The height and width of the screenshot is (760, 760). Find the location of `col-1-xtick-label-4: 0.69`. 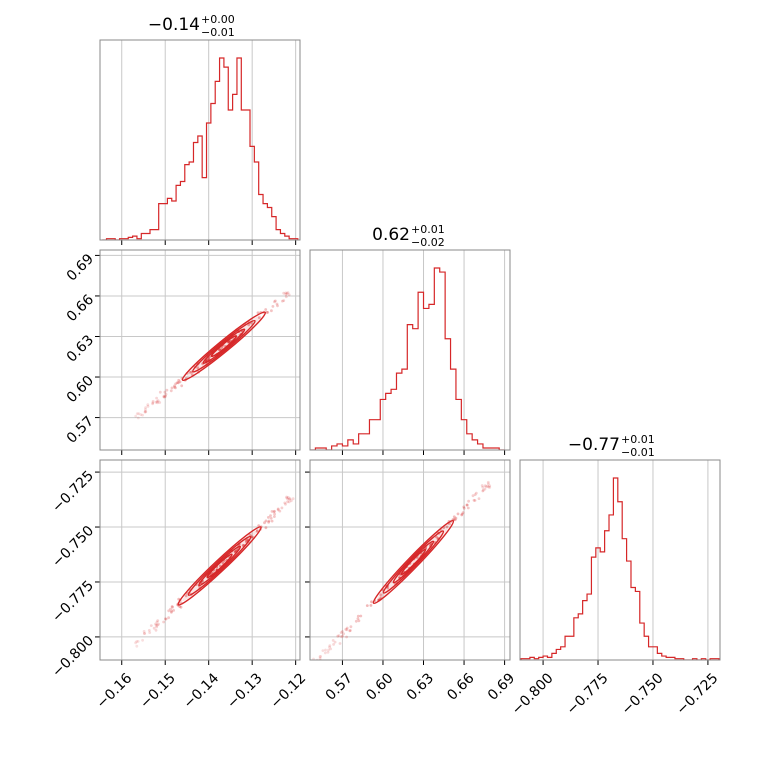

col-1-xtick-label-4: 0.69 is located at coordinates (501, 686).